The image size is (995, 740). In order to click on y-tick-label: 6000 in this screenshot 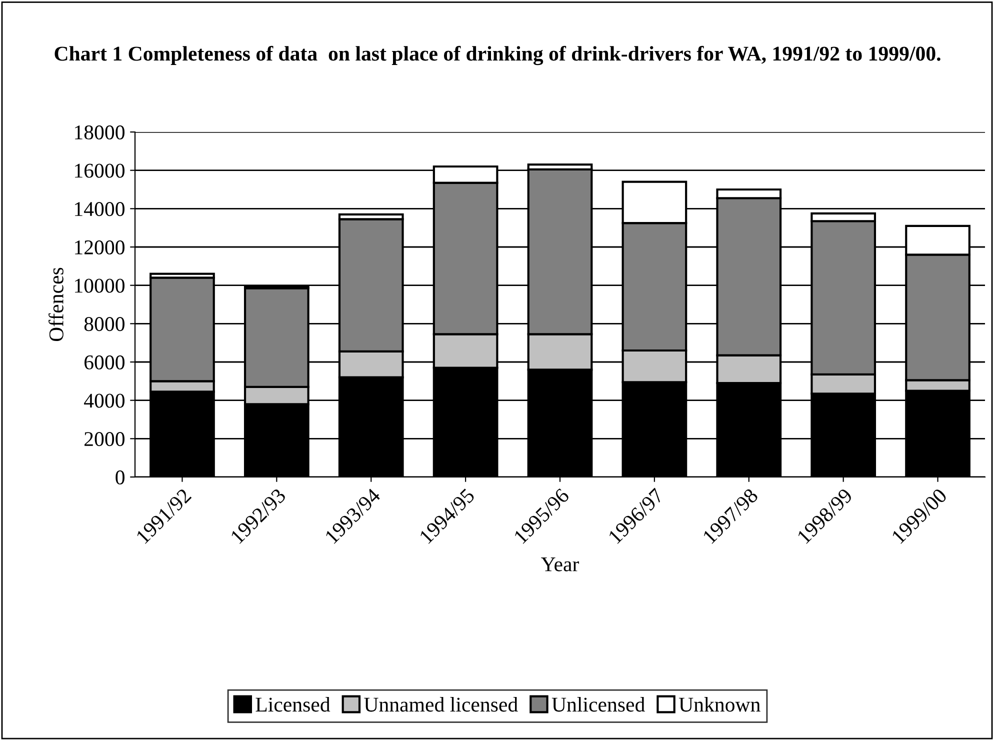, I will do `click(104, 362)`.